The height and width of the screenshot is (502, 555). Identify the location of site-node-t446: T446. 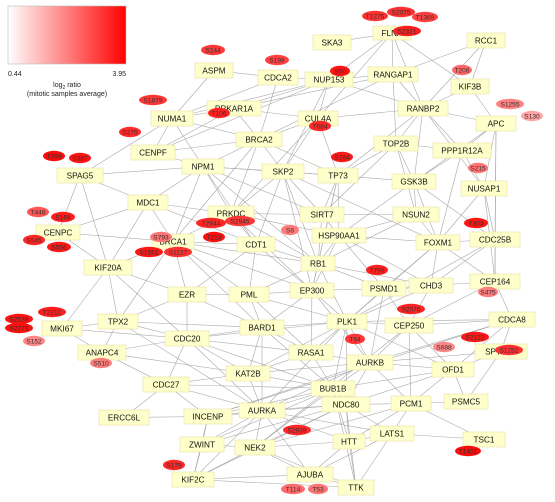
(38, 212).